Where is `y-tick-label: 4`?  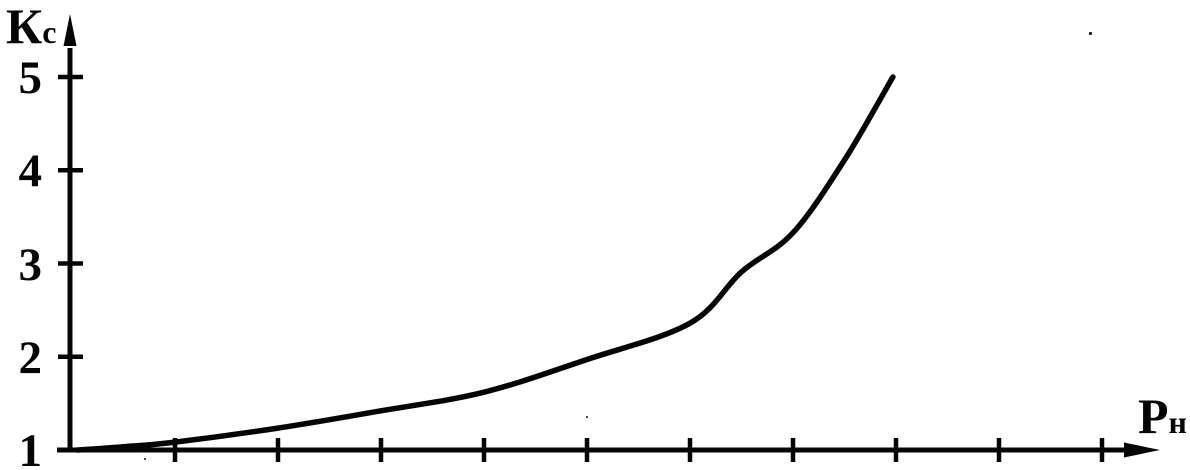 y-tick-label: 4 is located at coordinates (30, 171).